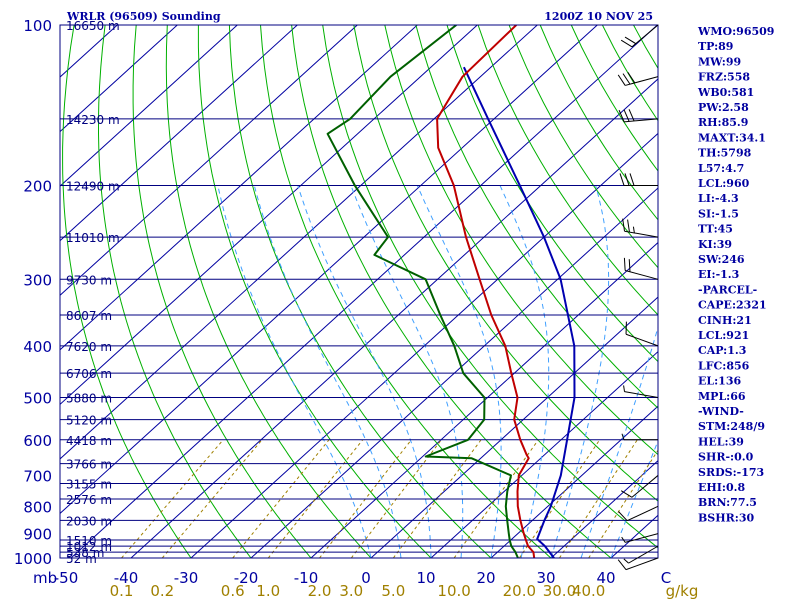 This screenshot has width=800, height=600. What do you see at coordinates (723, 122) in the screenshot?
I see `index-value: RH:85.9` at bounding box center [723, 122].